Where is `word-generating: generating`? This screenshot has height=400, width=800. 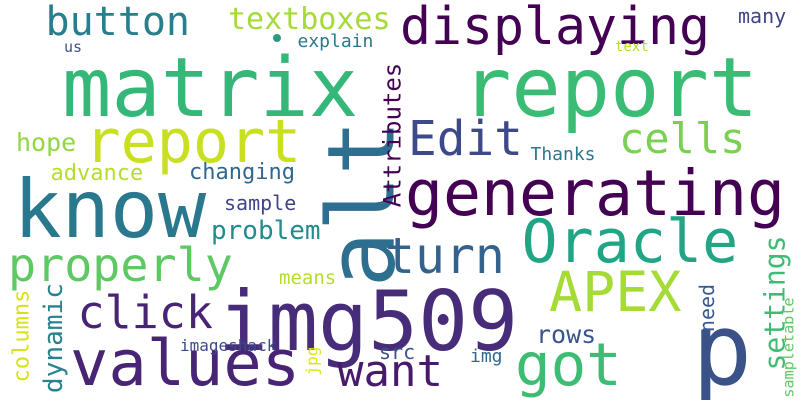
word-generating: generating is located at coordinates (595, 192).